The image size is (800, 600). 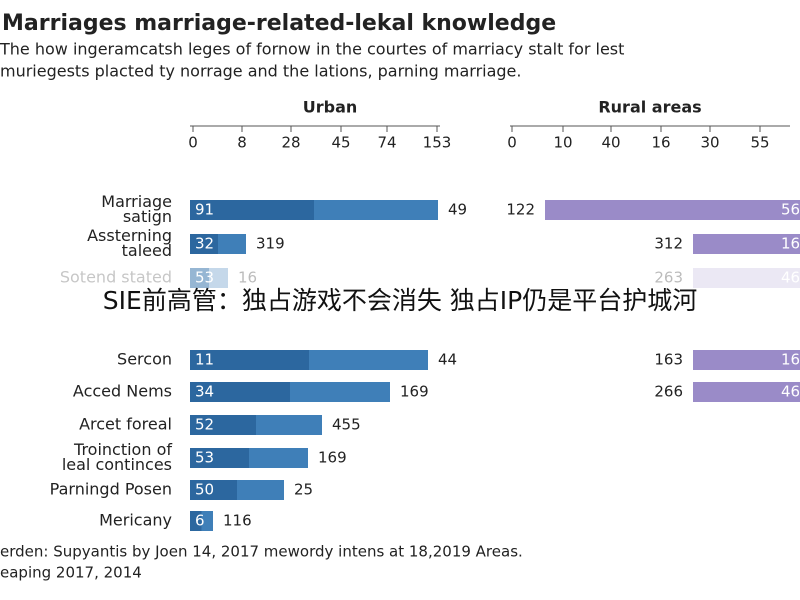 What do you see at coordinates (520, 210) in the screenshot?
I see `value-label: 122` at bounding box center [520, 210].